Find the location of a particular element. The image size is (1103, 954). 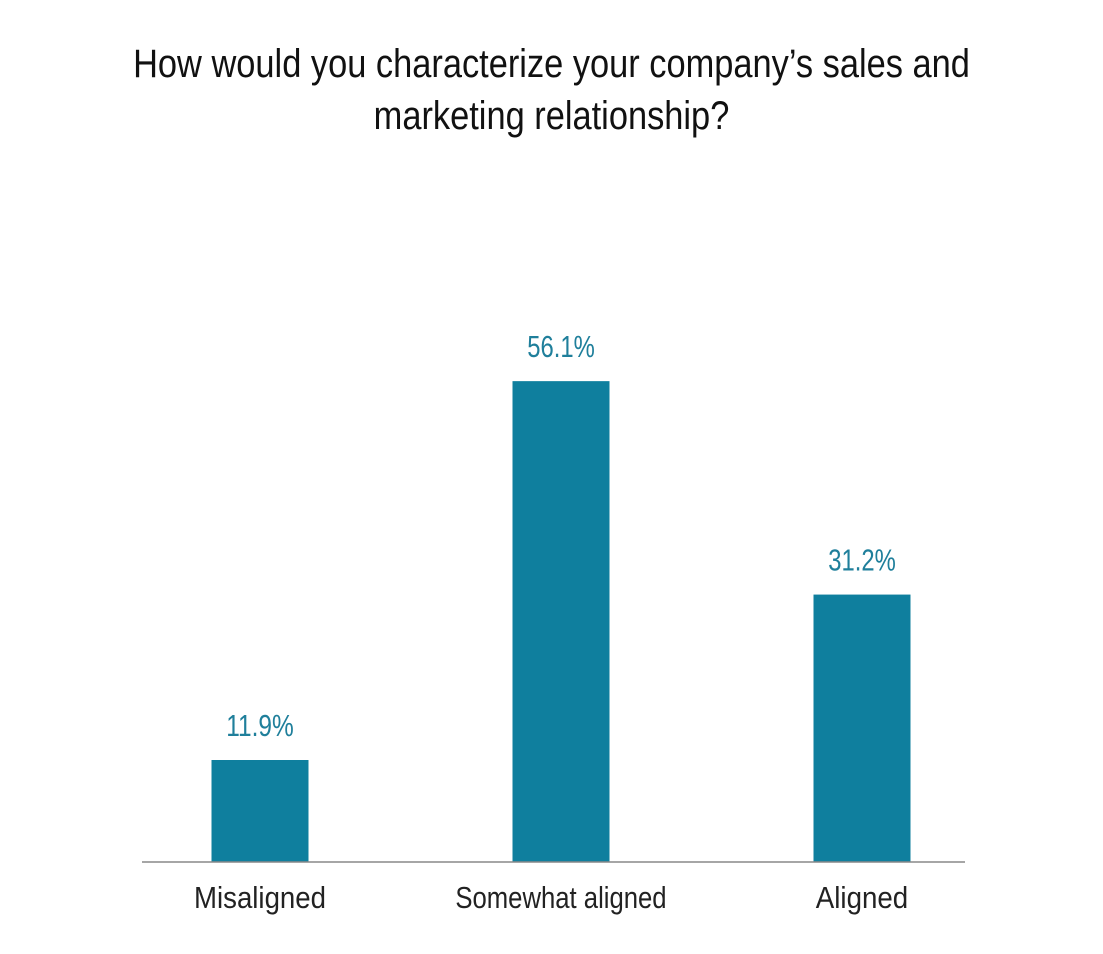

data-label: 56.1% is located at coordinates (561, 346).